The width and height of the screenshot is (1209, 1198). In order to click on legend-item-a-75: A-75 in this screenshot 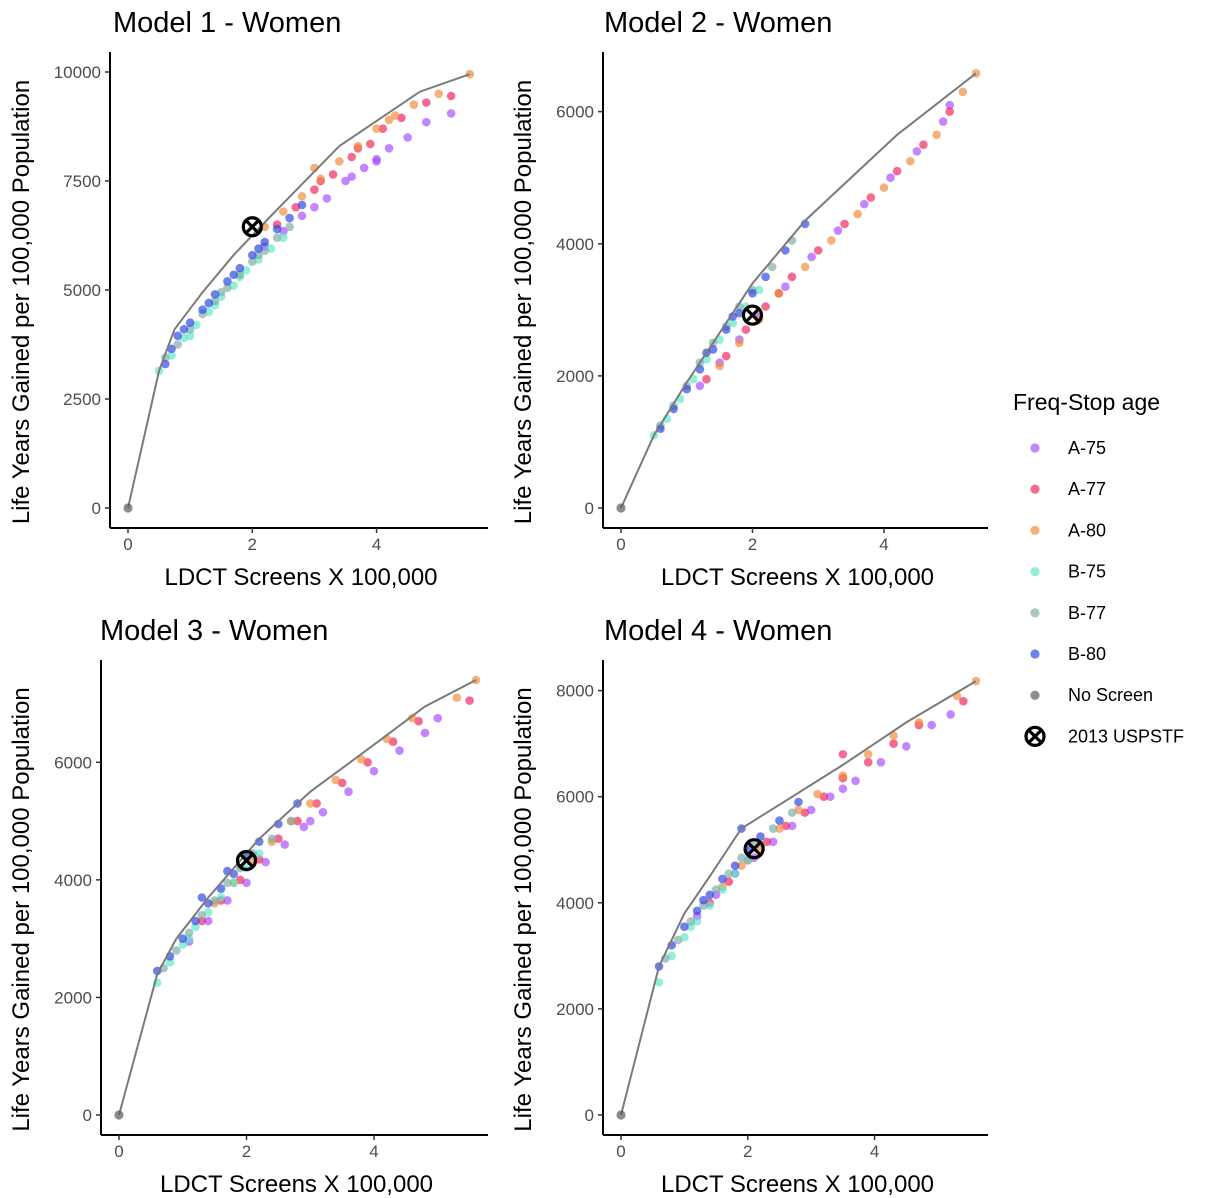, I will do `click(1068, 448)`.